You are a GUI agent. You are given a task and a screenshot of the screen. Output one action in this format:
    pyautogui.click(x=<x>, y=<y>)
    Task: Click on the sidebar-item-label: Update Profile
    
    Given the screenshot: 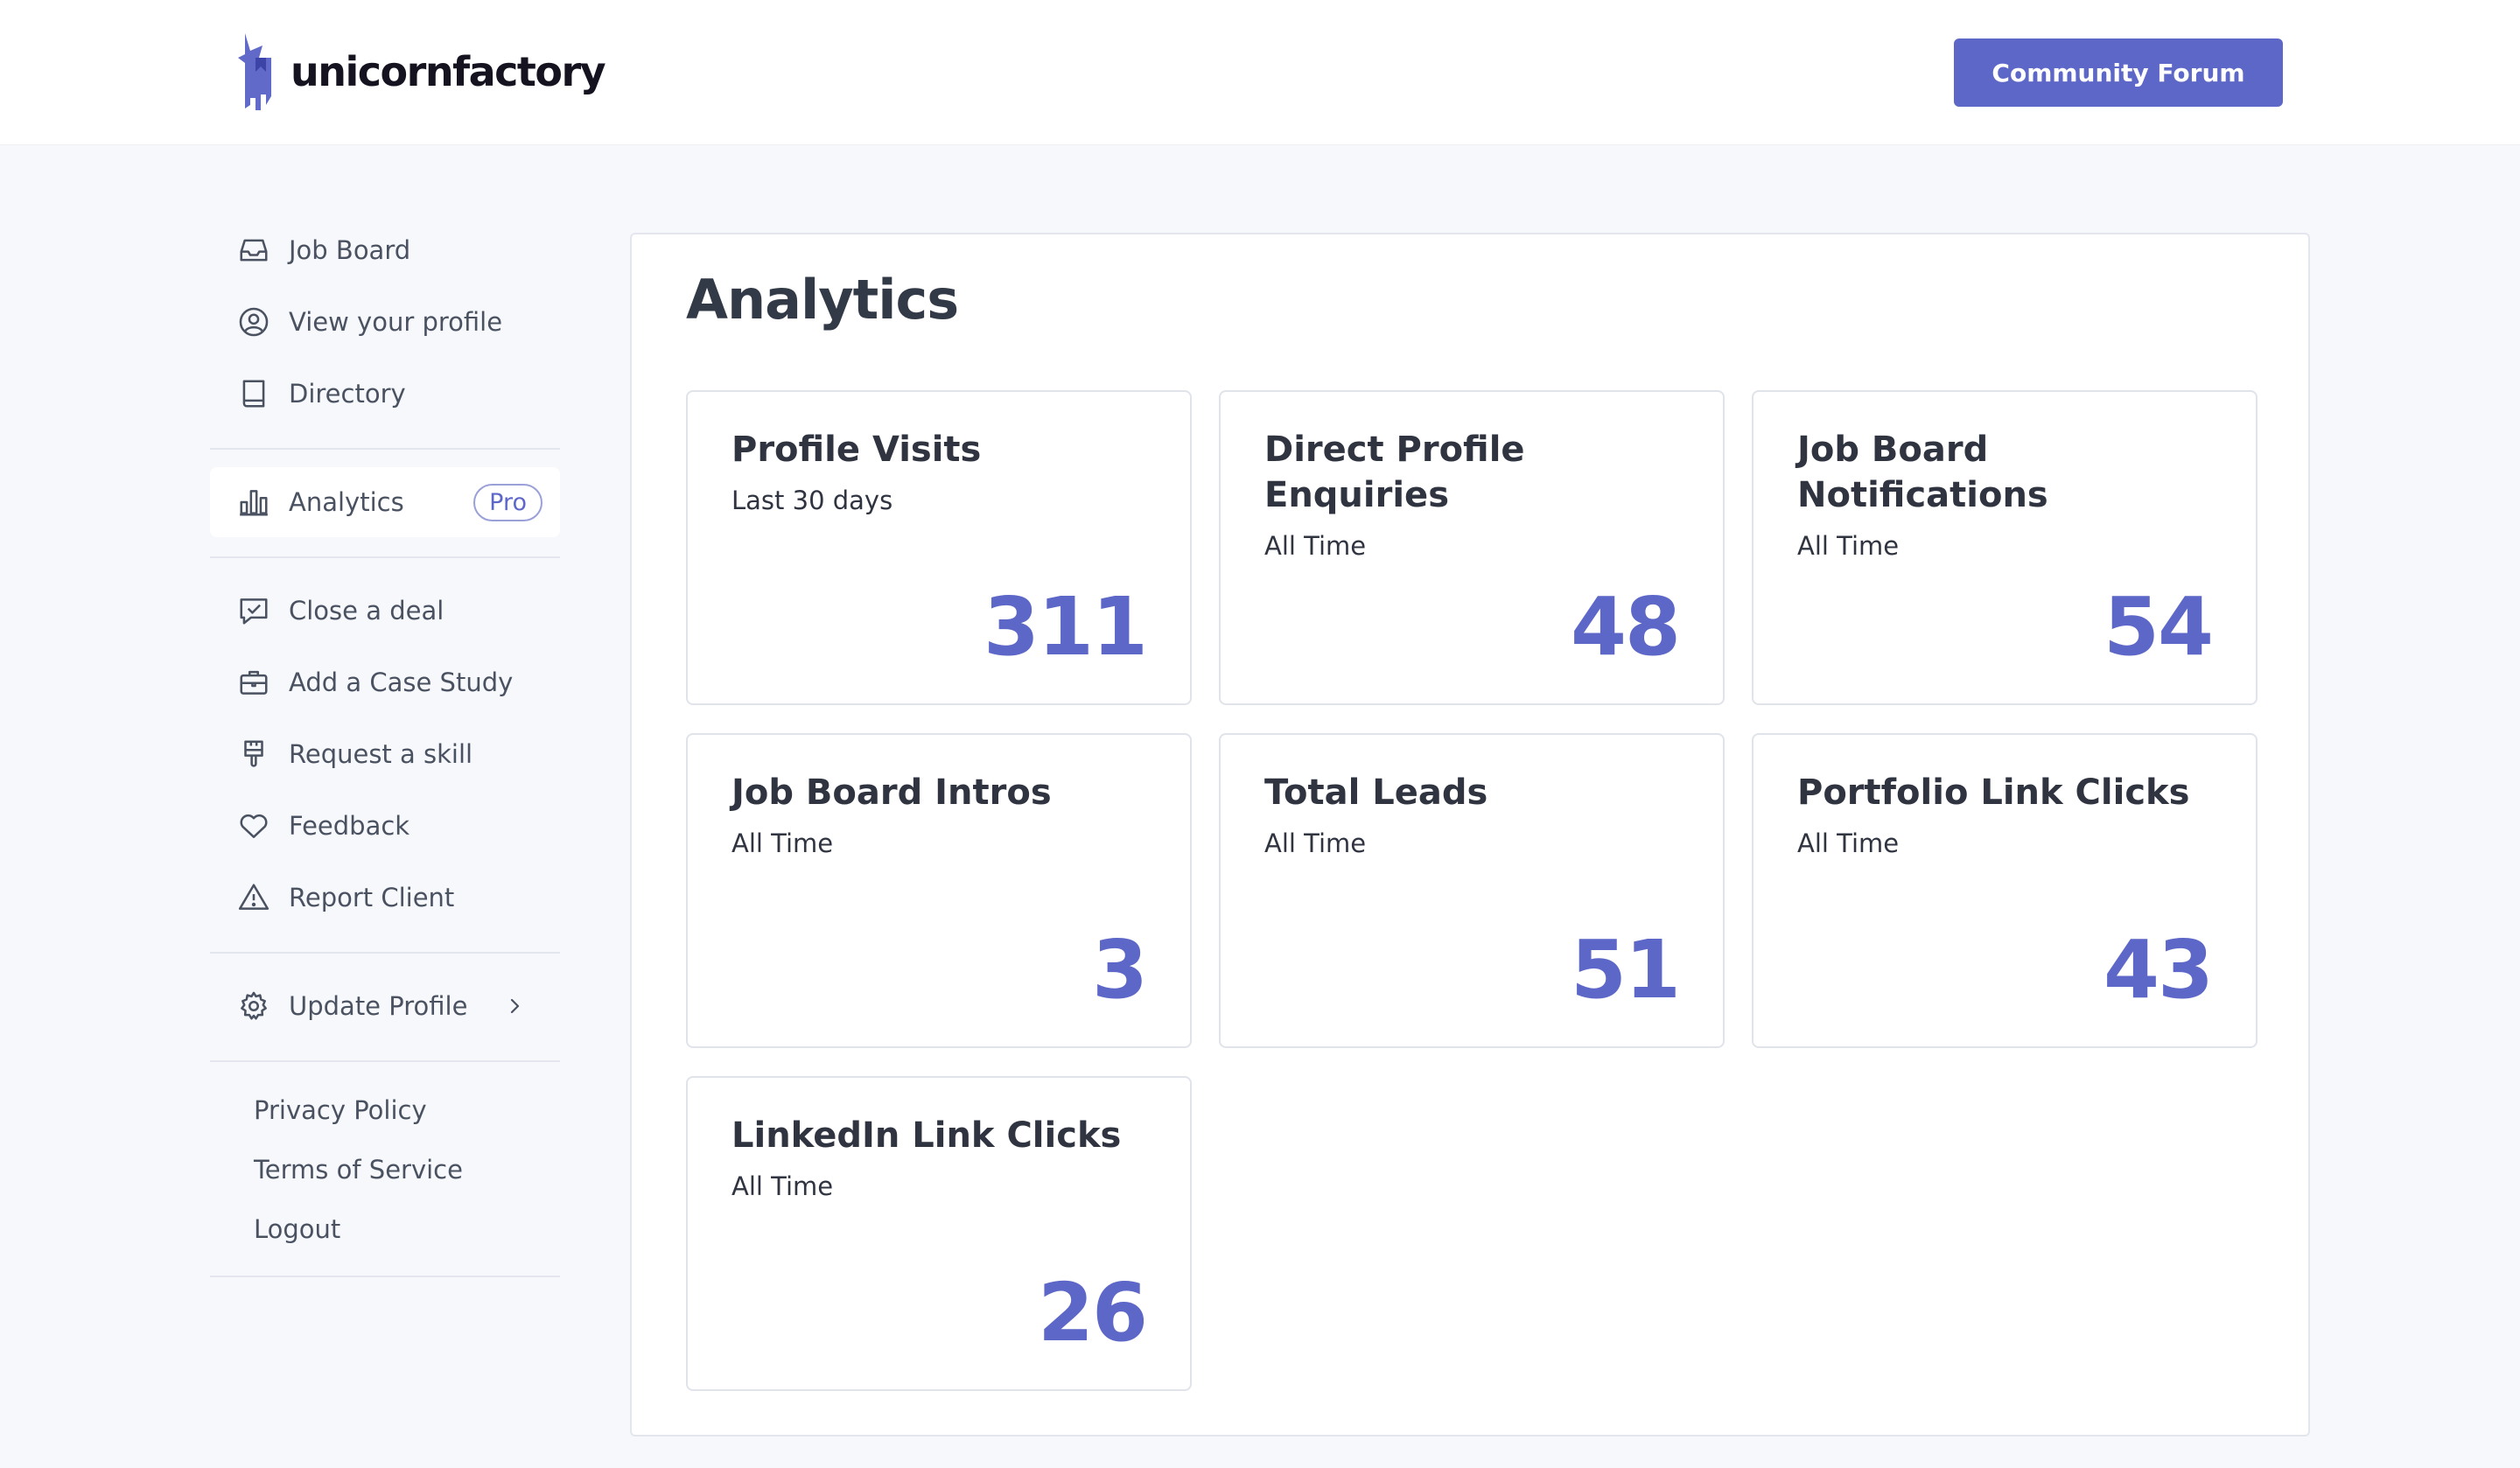 What is the action you would take?
    pyautogui.click(x=378, y=1006)
    